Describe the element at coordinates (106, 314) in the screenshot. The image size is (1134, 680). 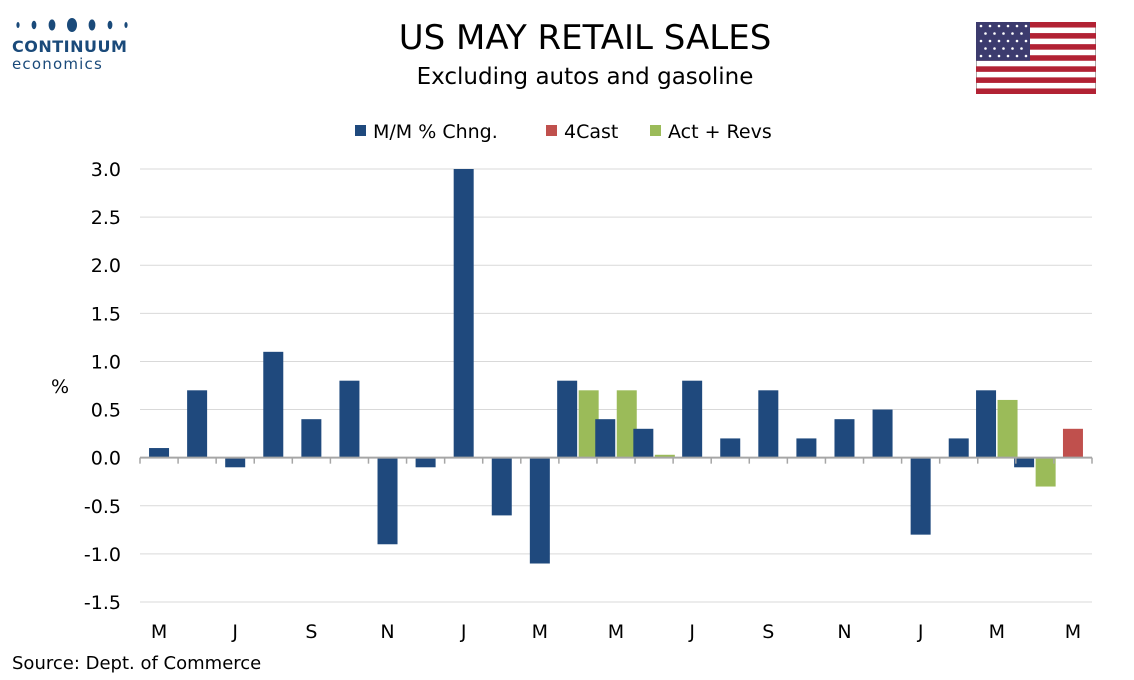
I see `y-tick-label: 1.5` at that location.